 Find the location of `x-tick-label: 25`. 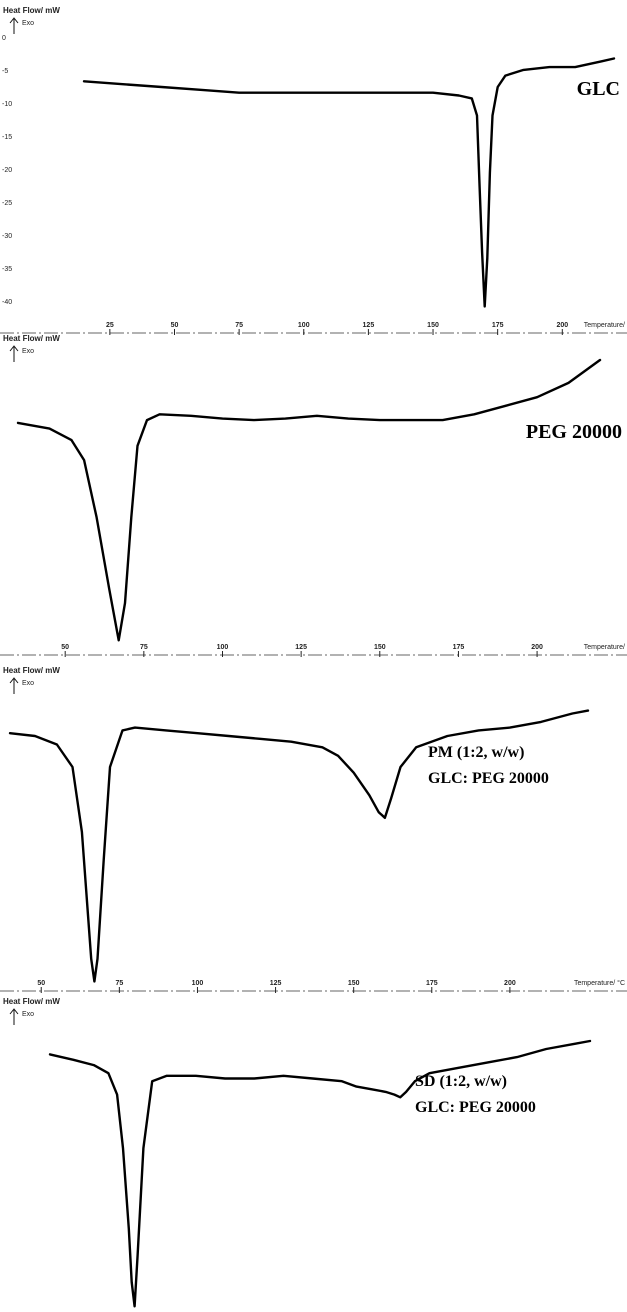

x-tick-label: 25 is located at coordinates (110, 325).